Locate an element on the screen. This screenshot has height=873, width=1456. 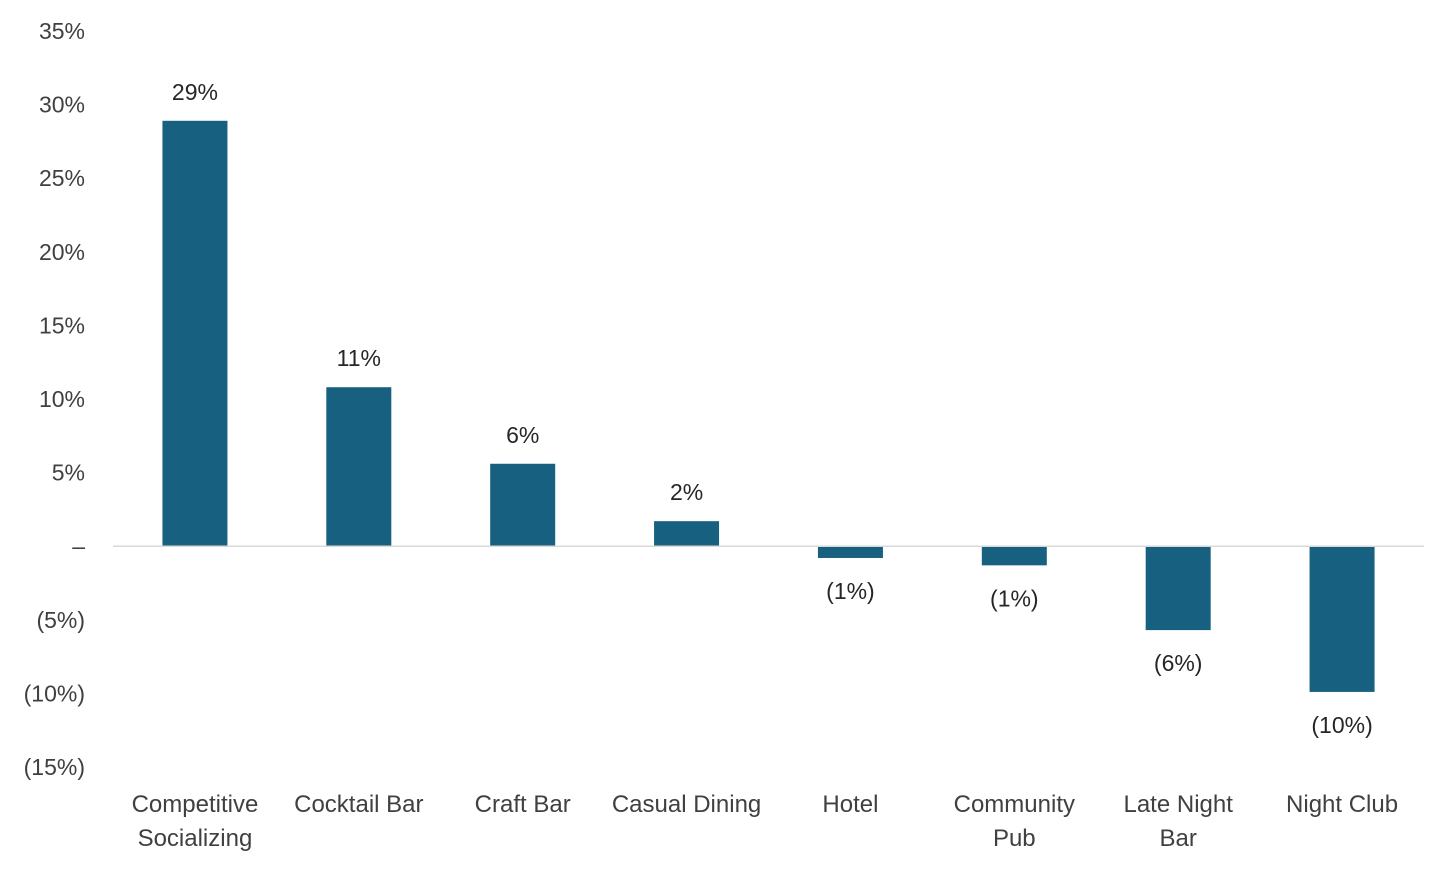
category-label: Competitive Socializing is located at coordinates (195, 821).